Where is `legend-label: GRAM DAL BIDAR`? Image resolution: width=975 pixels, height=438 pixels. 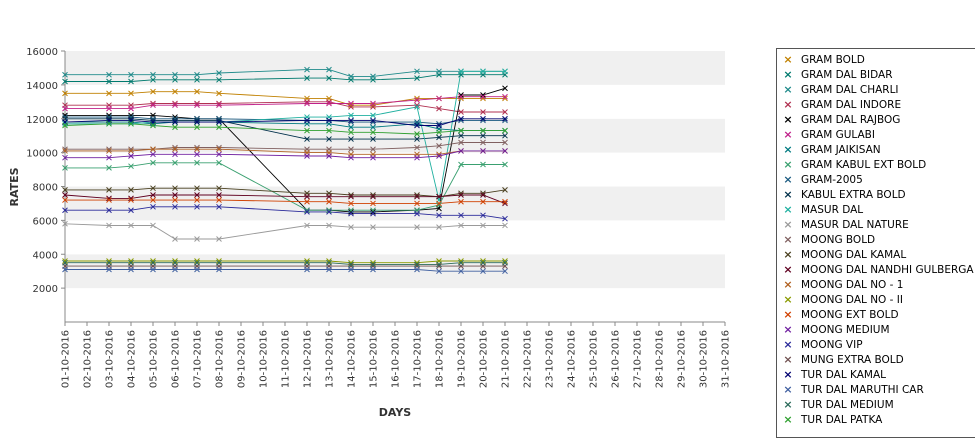
legend-label: GRAM DAL BIDAR is located at coordinates (847, 75).